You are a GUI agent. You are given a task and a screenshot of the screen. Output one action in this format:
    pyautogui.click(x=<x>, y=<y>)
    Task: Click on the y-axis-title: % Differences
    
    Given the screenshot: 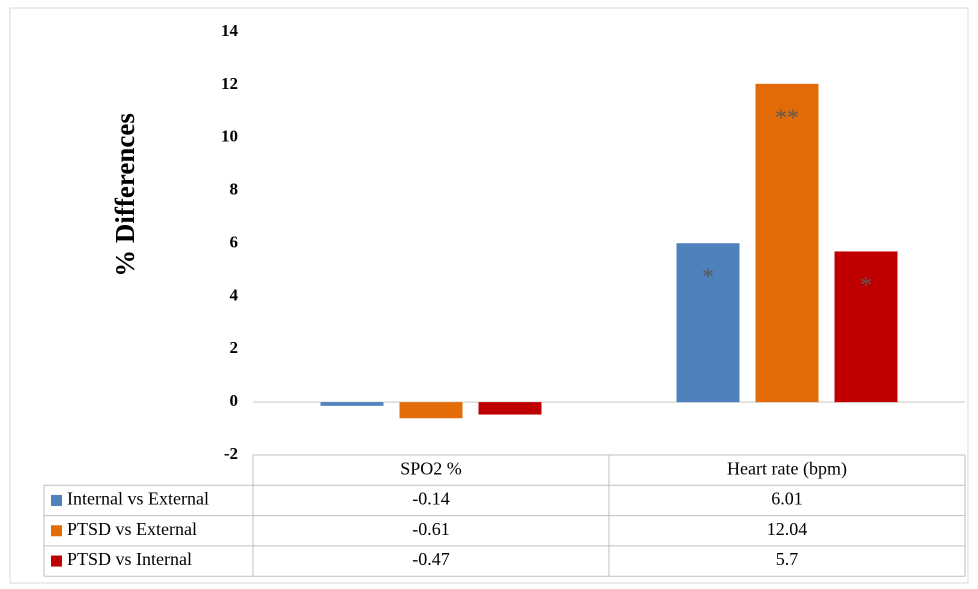 What is the action you would take?
    pyautogui.click(x=125, y=195)
    